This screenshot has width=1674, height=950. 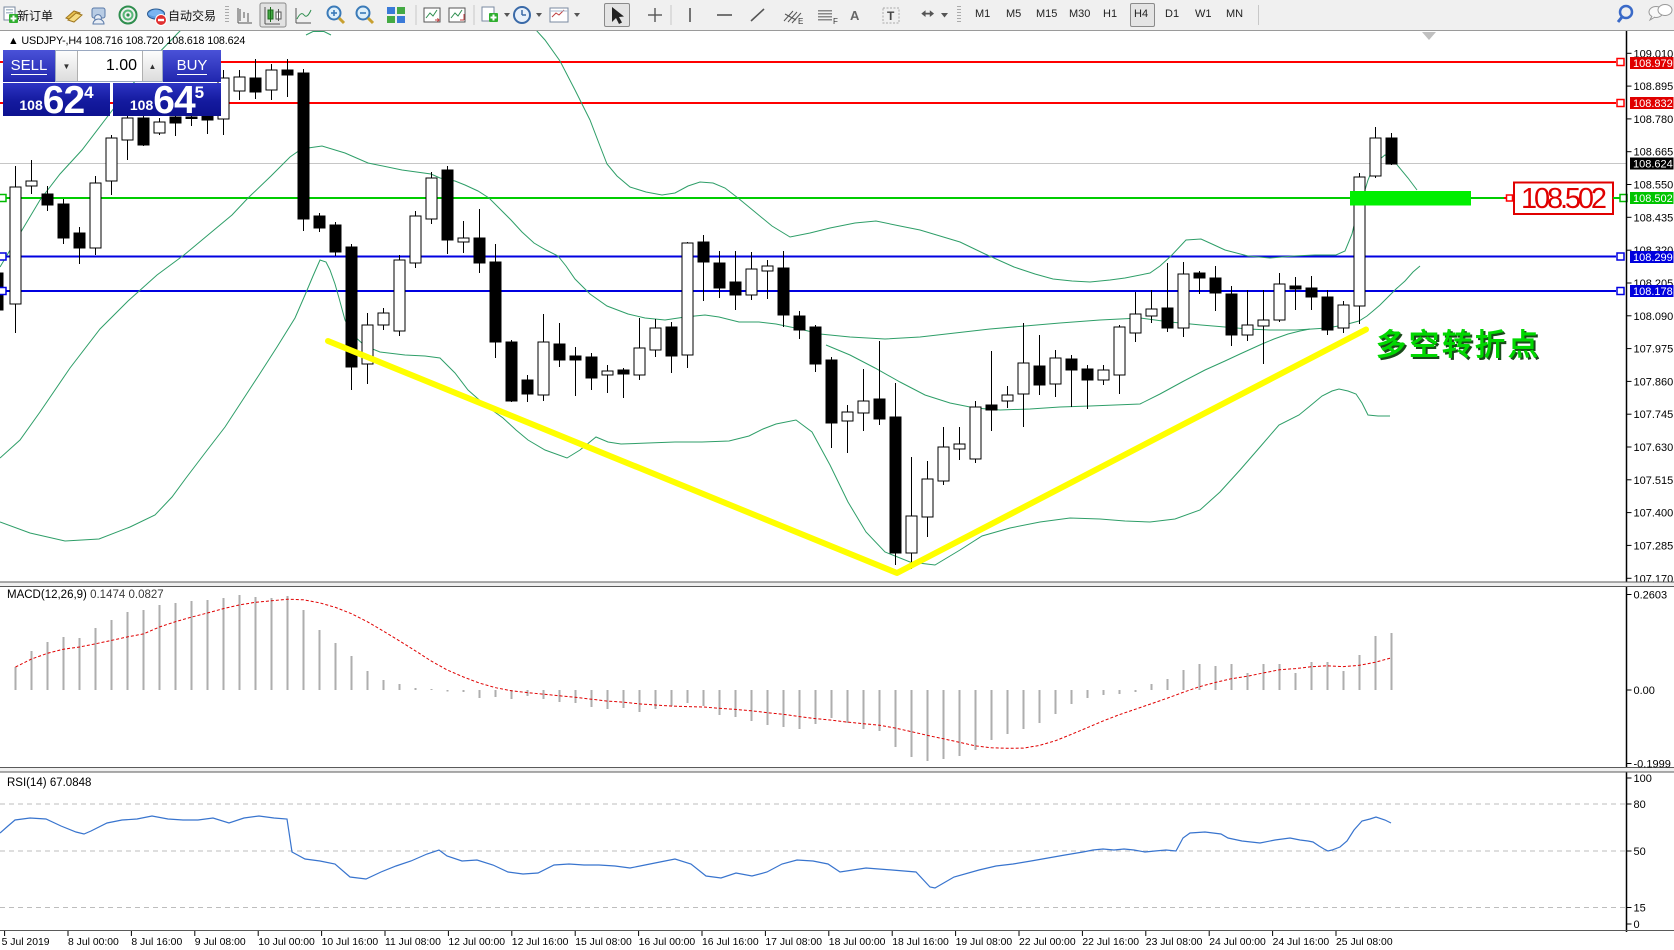 I want to click on svg-text: 107.860, so click(x=1654, y=382).